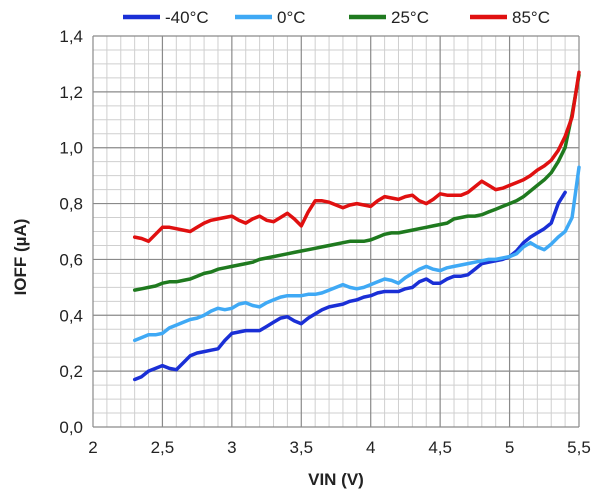  What do you see at coordinates (163, 447) in the screenshot?
I see `x-tick-label: 2,5` at bounding box center [163, 447].